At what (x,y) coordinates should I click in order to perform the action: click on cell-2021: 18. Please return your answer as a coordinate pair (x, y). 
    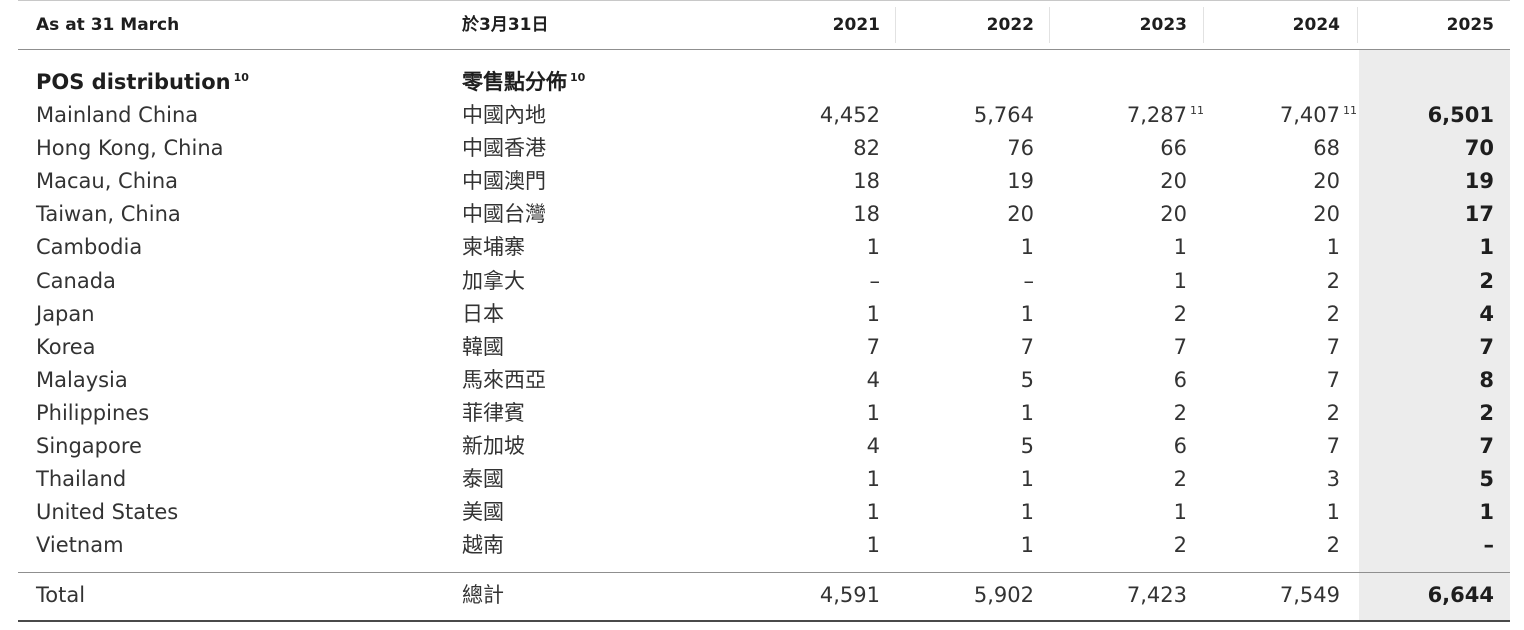
    Looking at the image, I should click on (866, 181).